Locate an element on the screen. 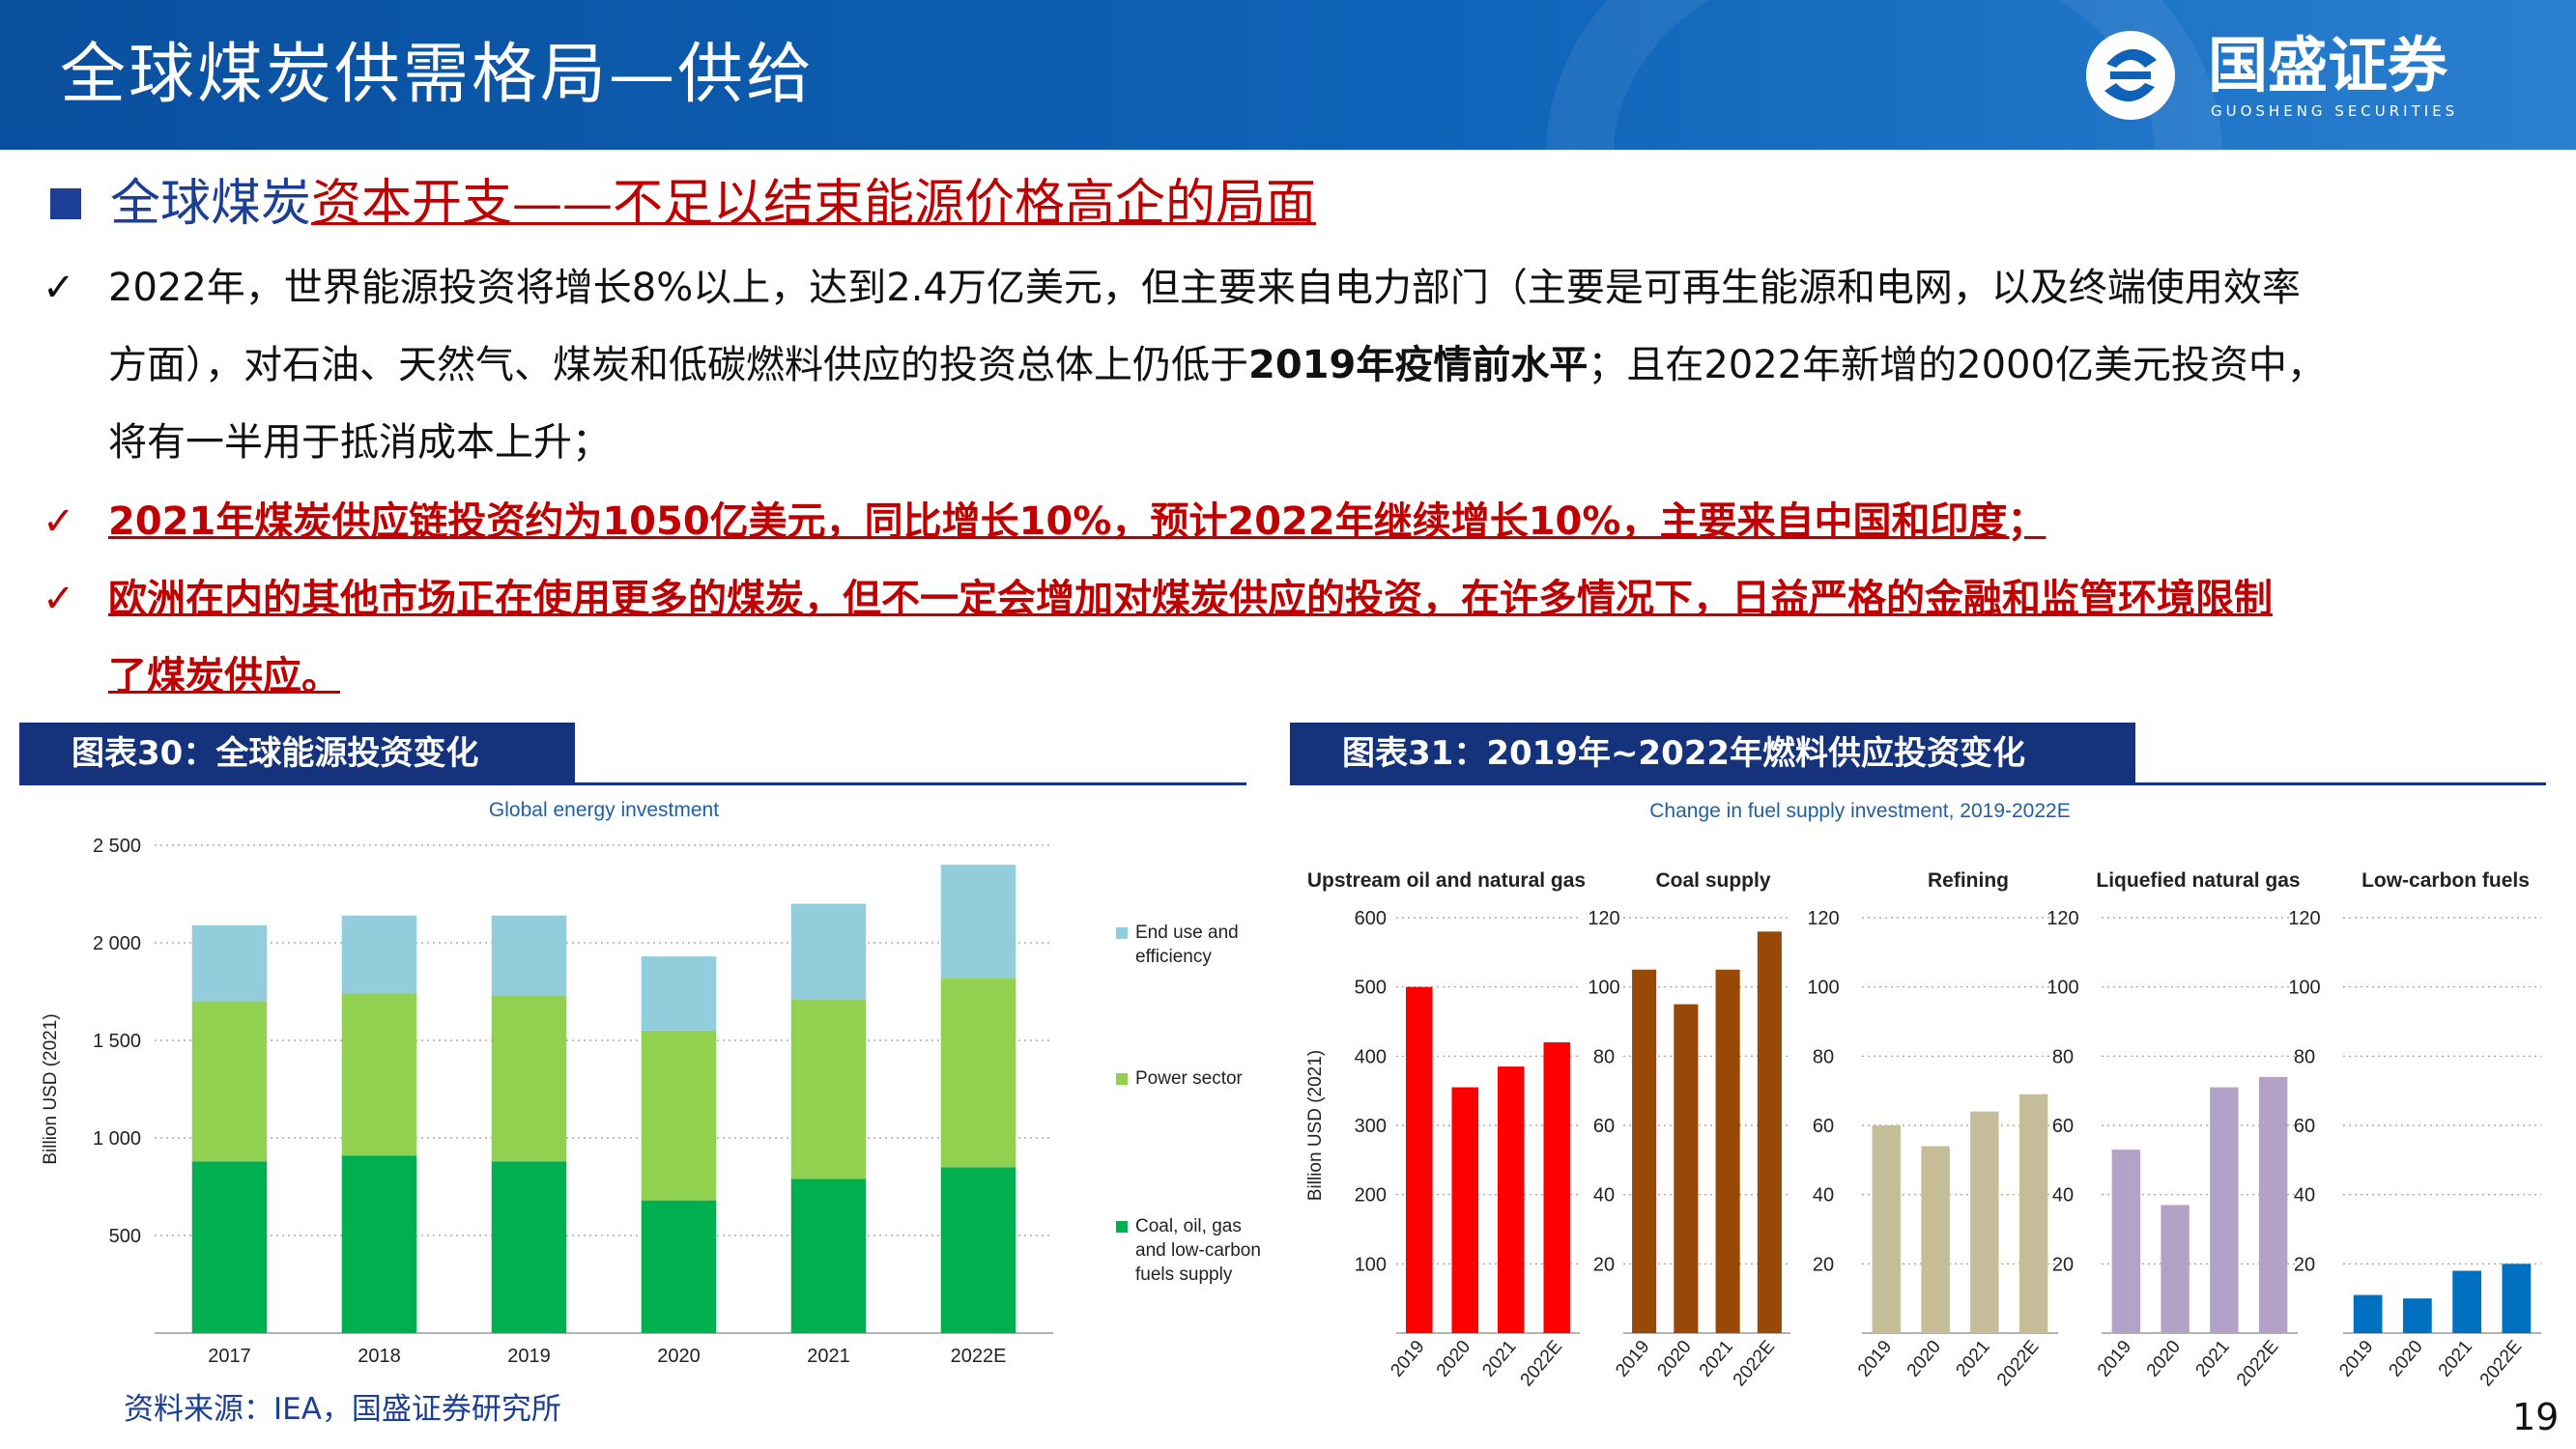  y-tick-label: 400 is located at coordinates (1371, 1056).